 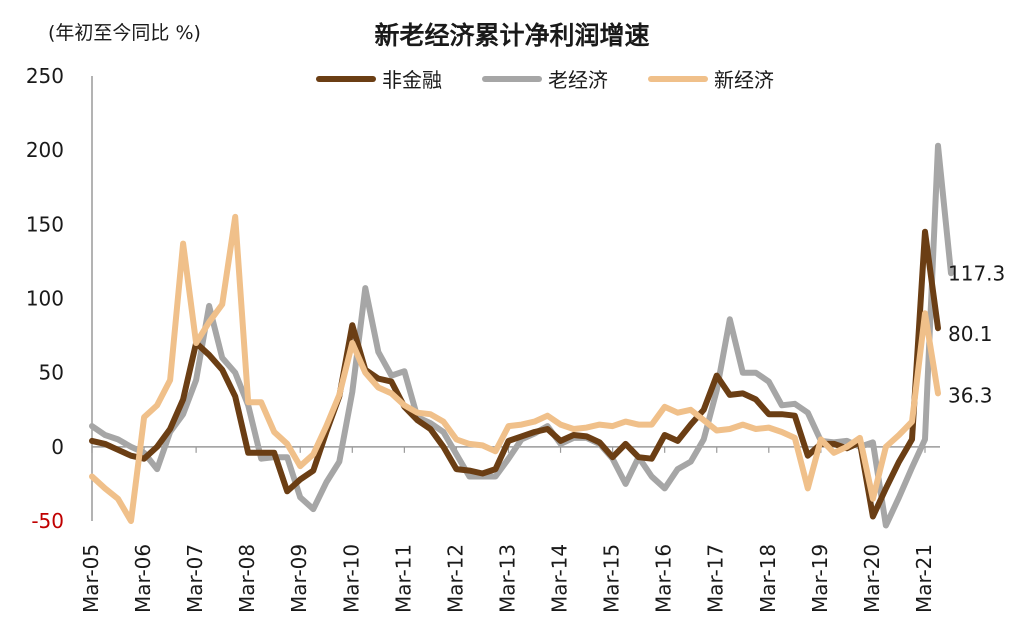 What do you see at coordinates (47, 521) in the screenshot?
I see `y-tick-label: -50` at bounding box center [47, 521].